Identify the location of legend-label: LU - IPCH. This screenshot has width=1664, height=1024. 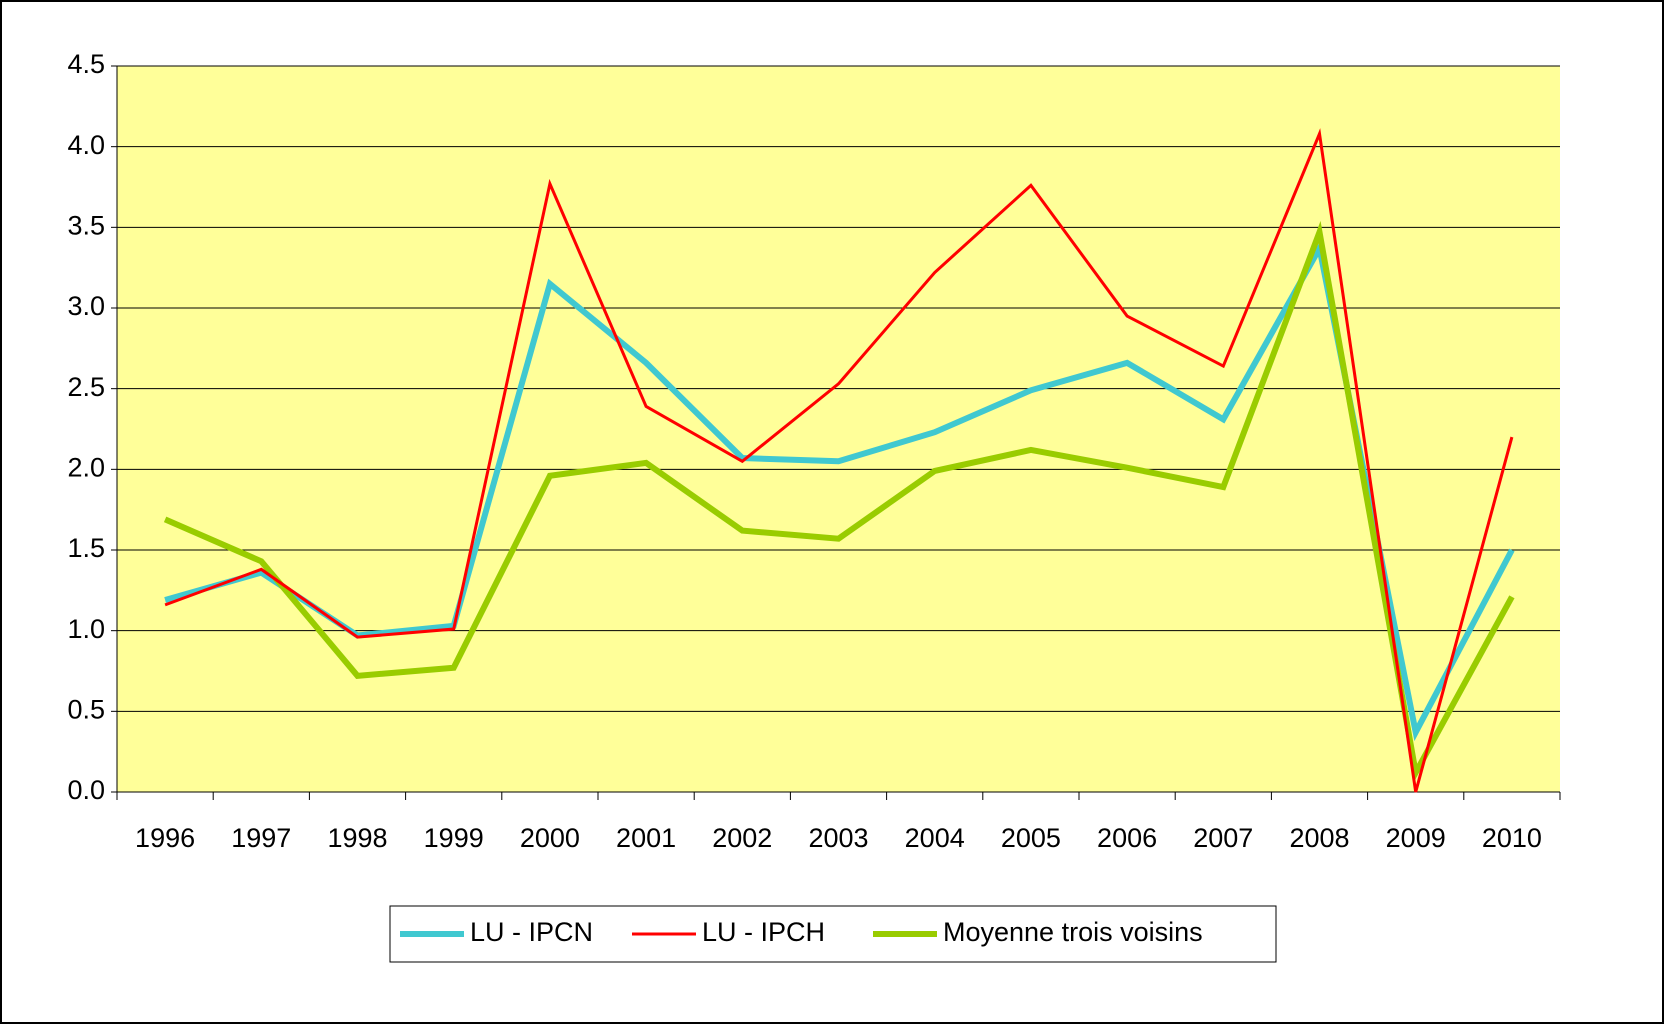
(763, 932).